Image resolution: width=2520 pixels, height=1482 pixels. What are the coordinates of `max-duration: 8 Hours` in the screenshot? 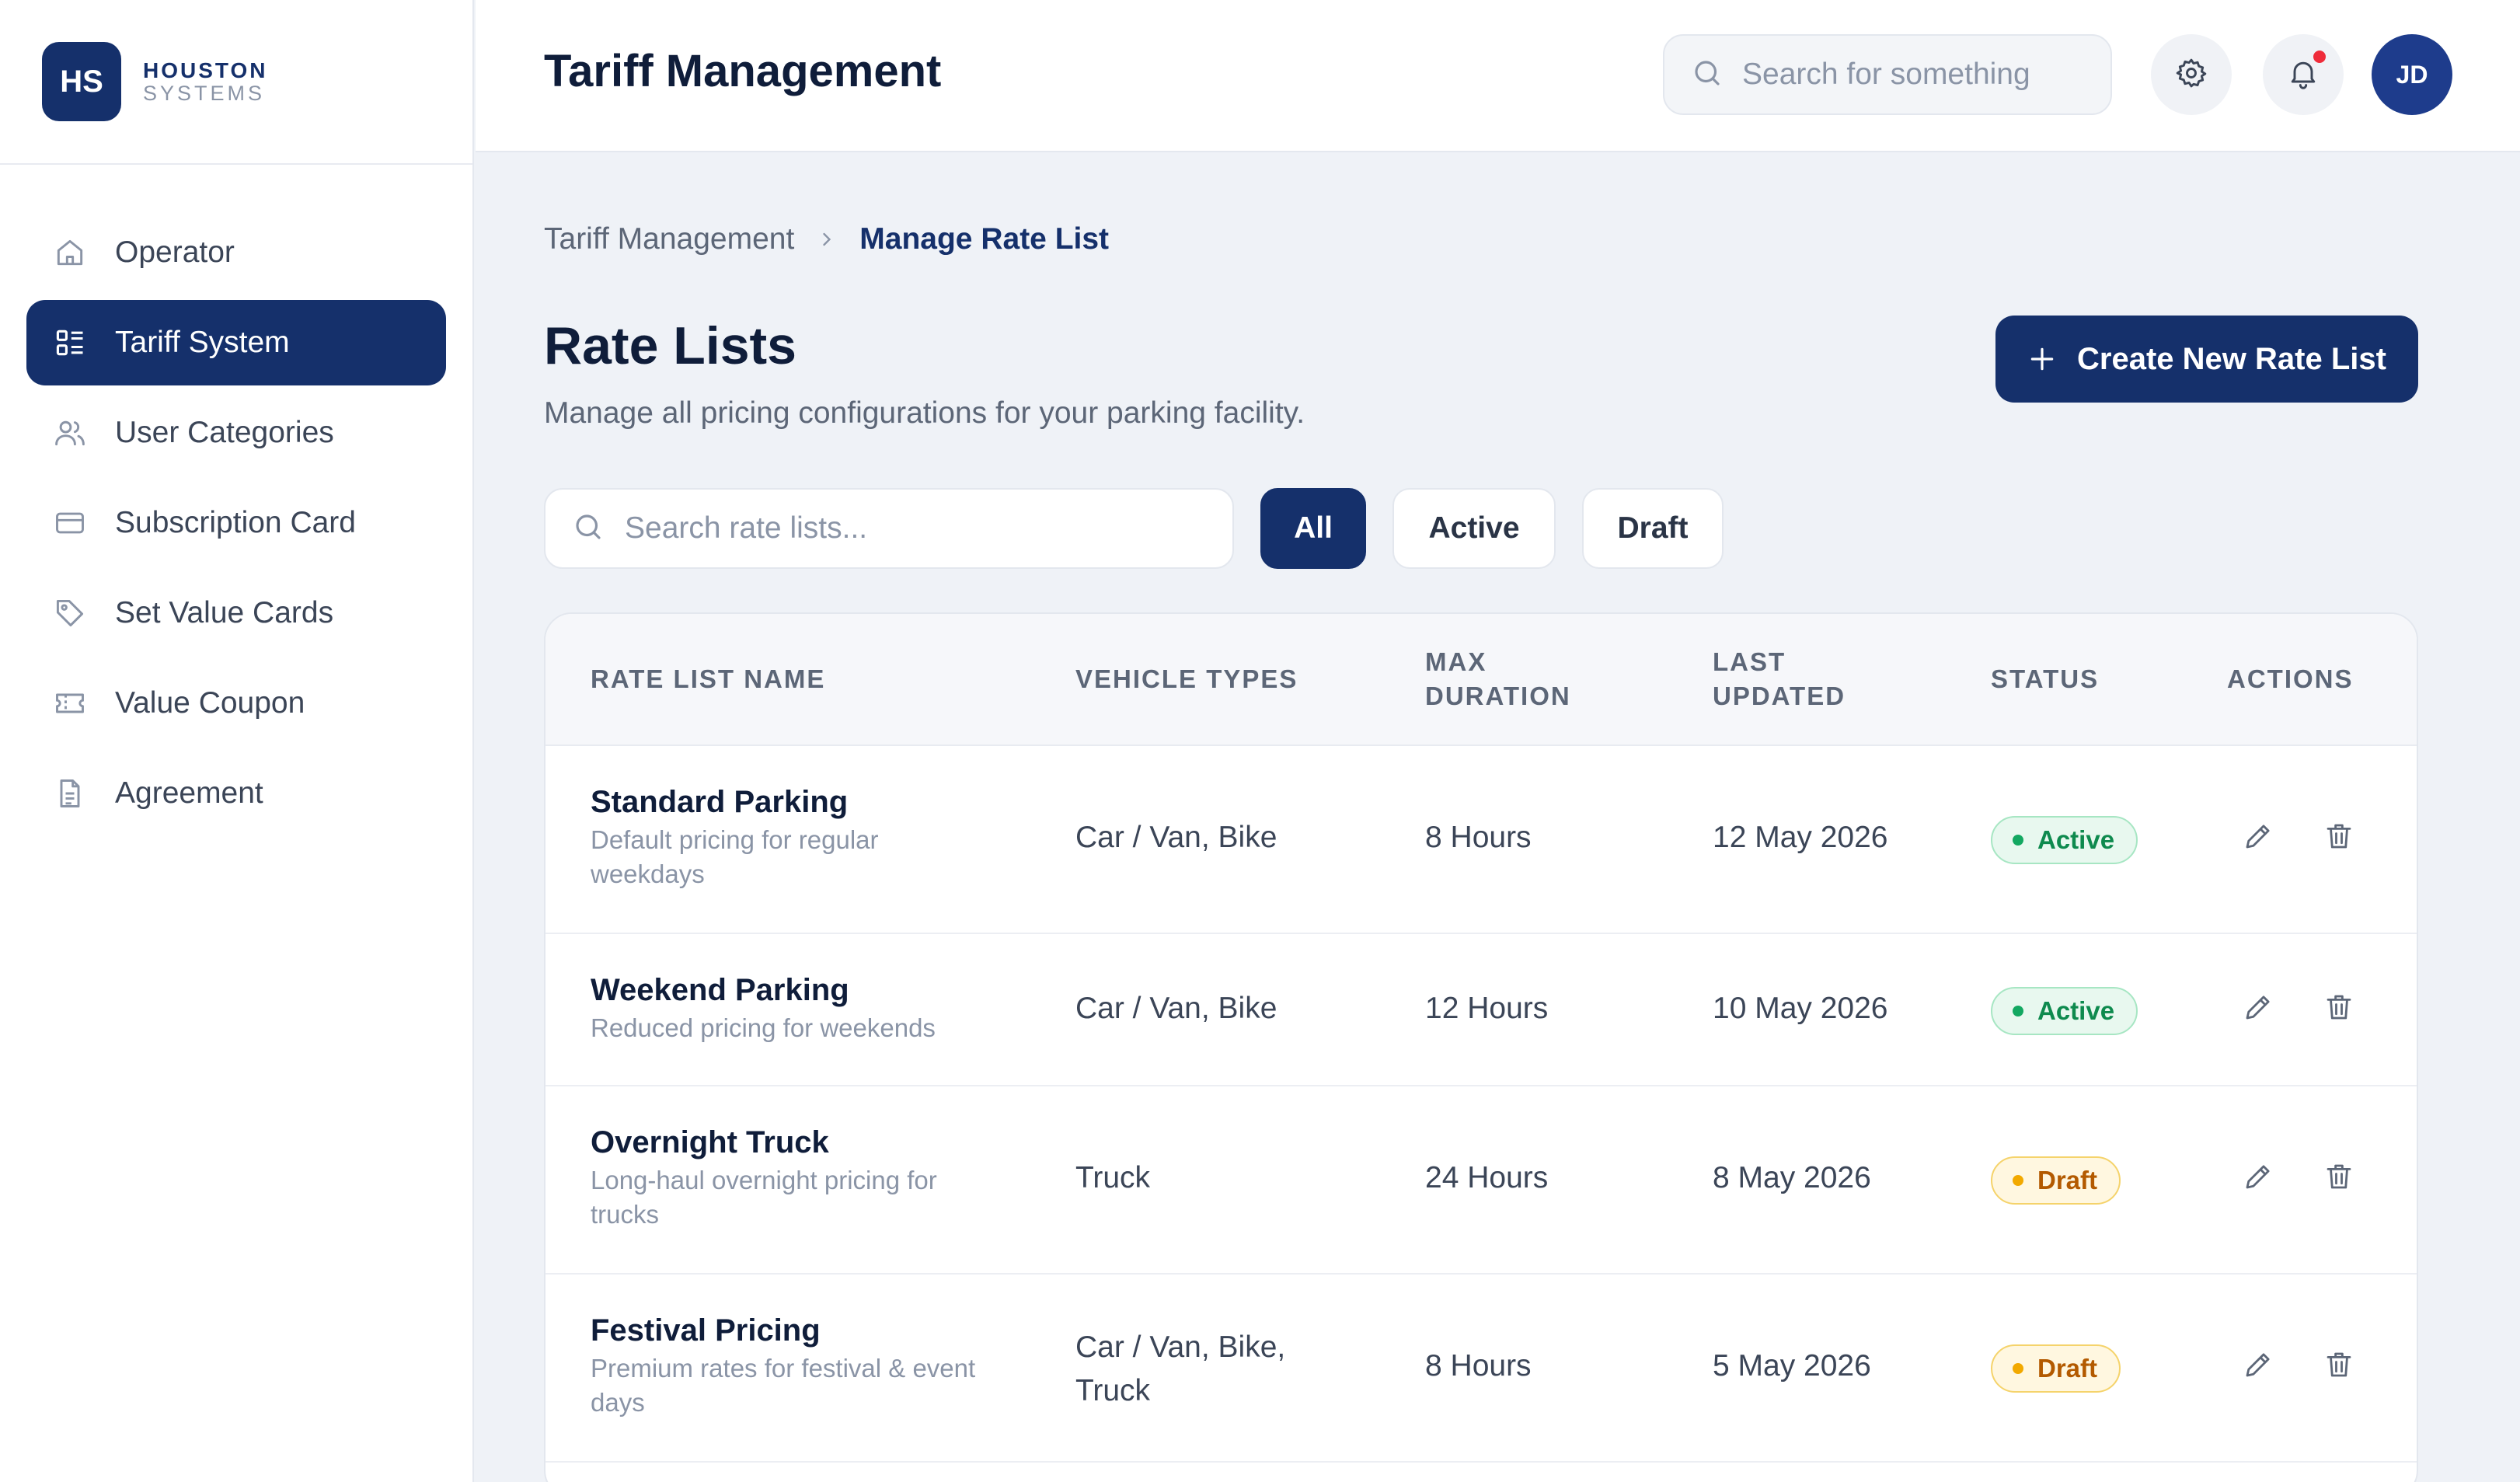 It's located at (1479, 1366).